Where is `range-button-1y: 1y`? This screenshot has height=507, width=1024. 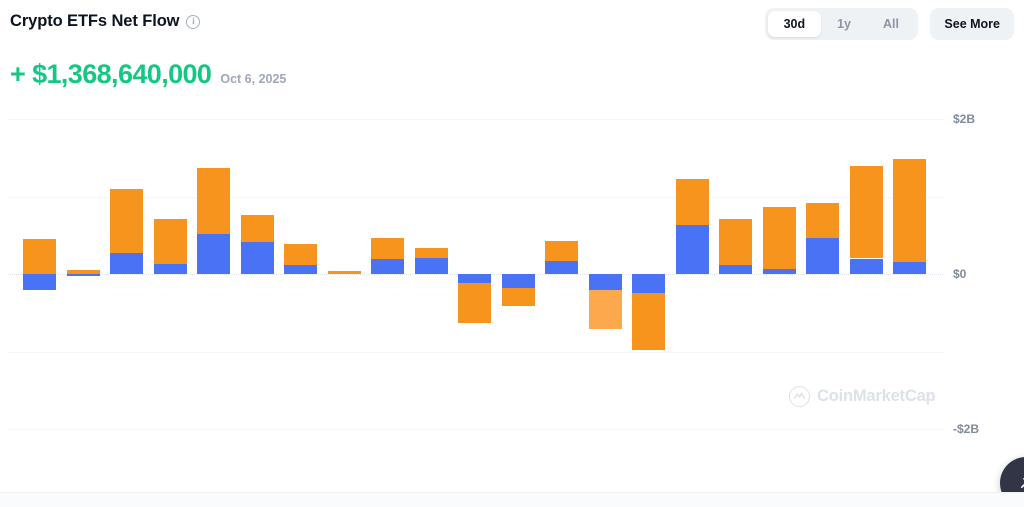
range-button-1y: 1y is located at coordinates (844, 24).